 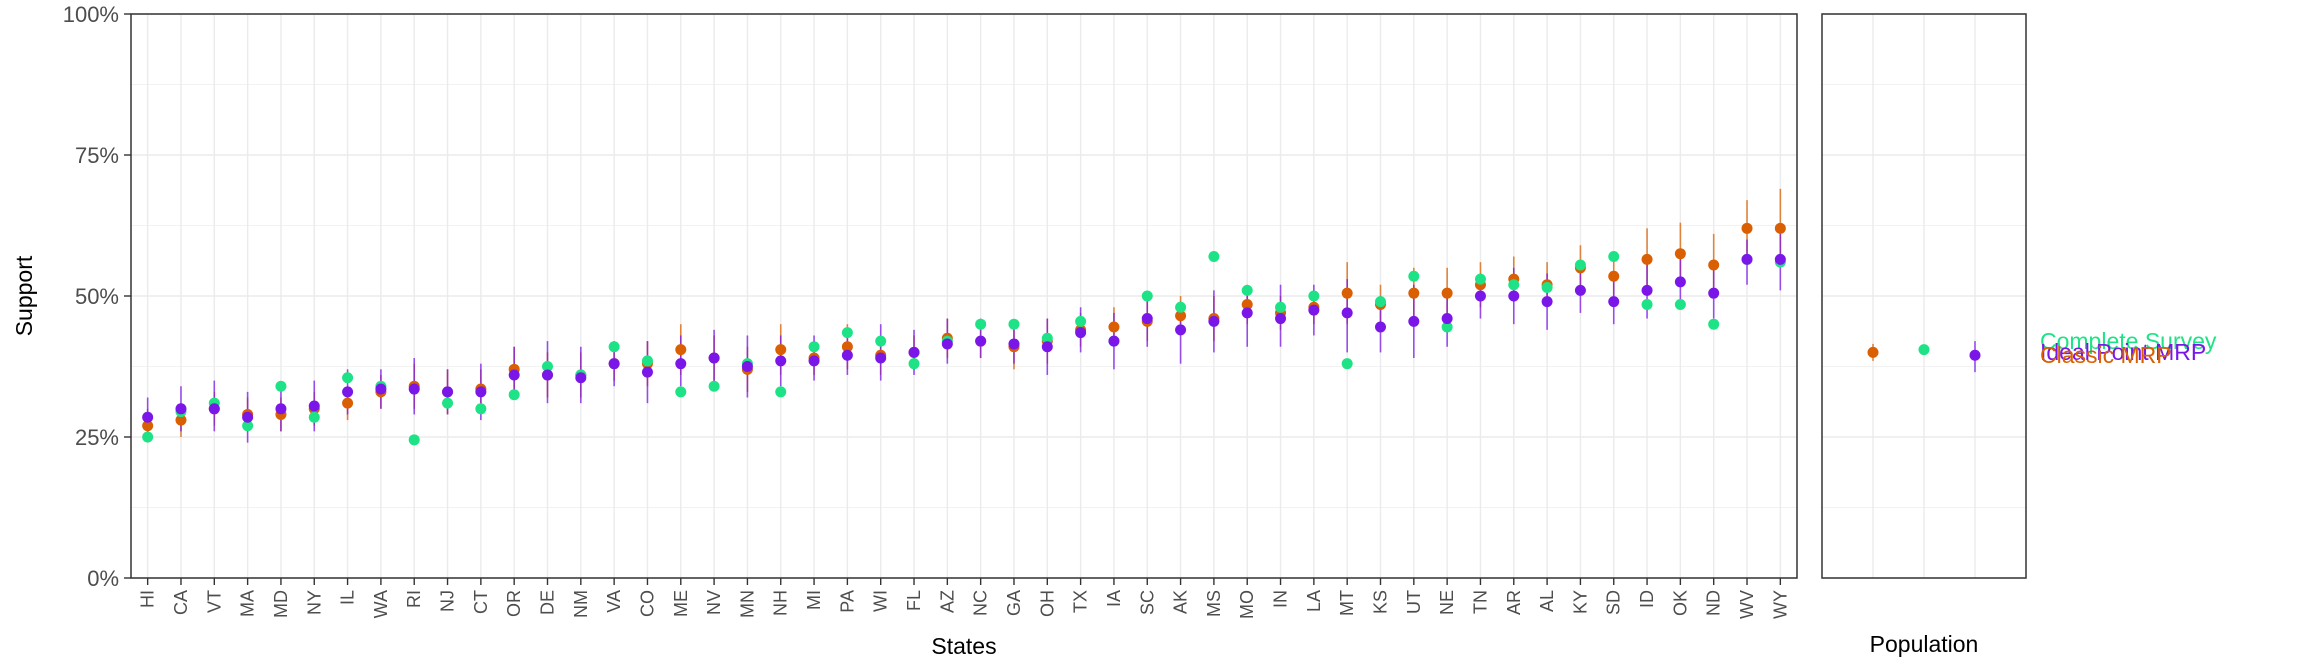 I want to click on x-tick-label: ID, so click(x=1647, y=599).